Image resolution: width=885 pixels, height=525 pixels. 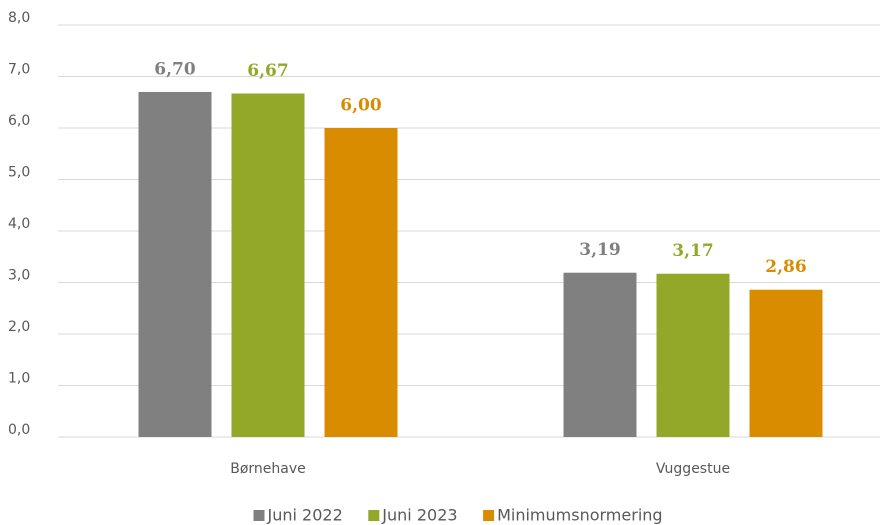 I want to click on y-tick-label: 1,0, so click(x=19, y=379).